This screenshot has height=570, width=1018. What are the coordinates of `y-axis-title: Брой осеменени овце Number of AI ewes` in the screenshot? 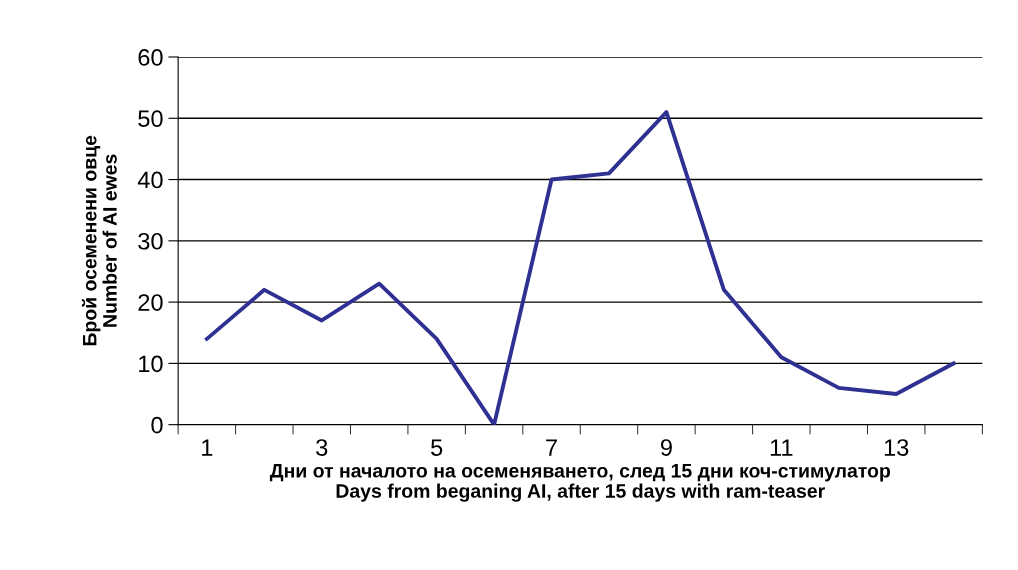 It's located at (99, 240).